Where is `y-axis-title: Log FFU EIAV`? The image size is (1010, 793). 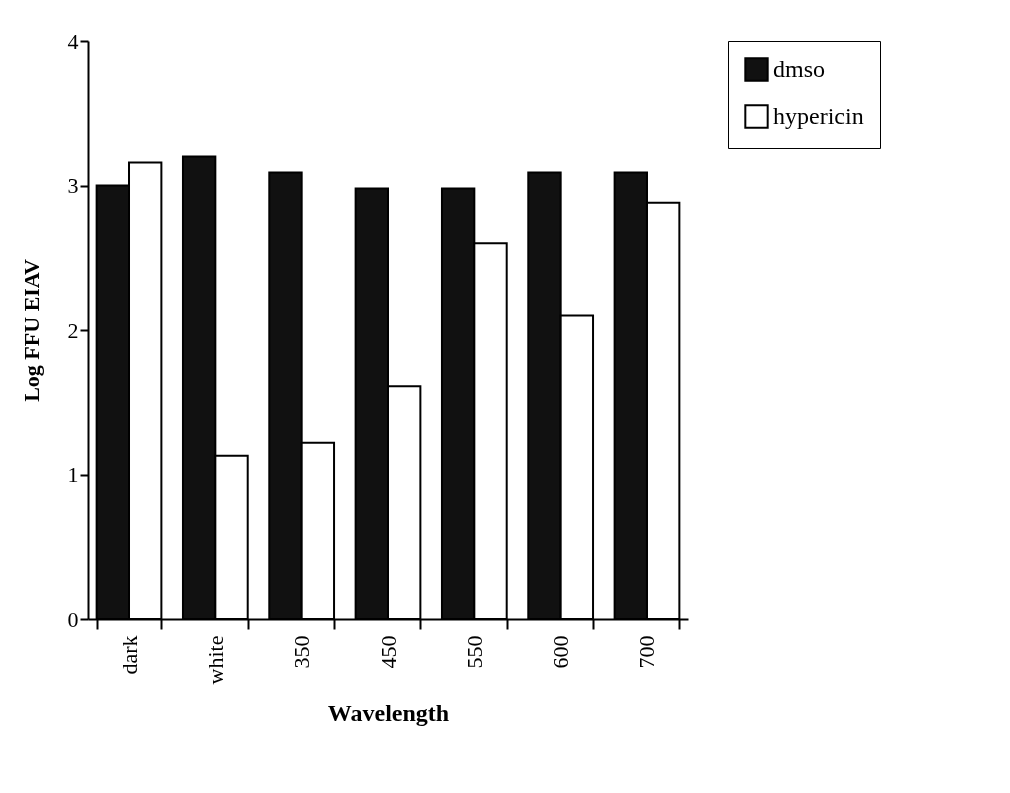 y-axis-title: Log FFU EIAV is located at coordinates (31, 330).